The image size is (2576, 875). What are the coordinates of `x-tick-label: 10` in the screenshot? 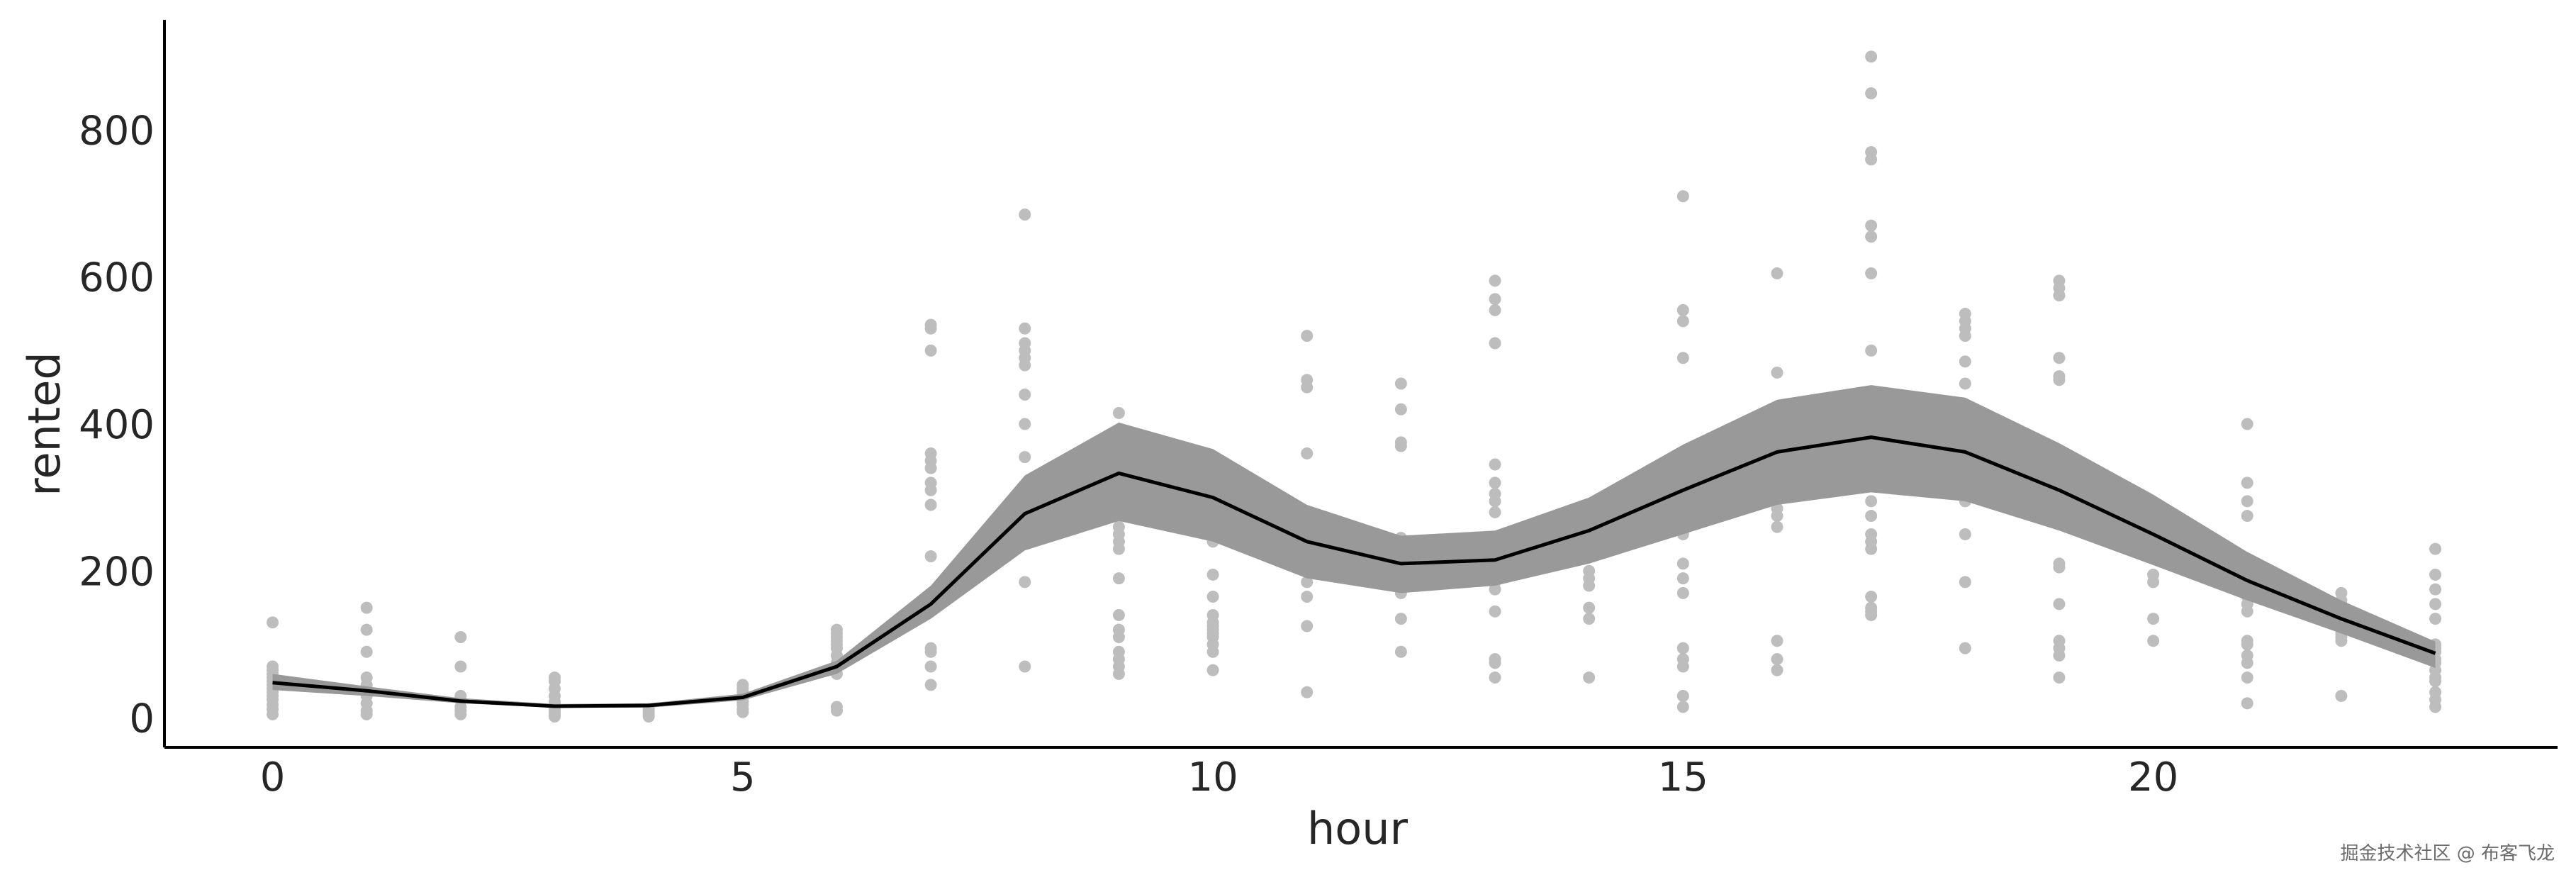 It's located at (1212, 778).